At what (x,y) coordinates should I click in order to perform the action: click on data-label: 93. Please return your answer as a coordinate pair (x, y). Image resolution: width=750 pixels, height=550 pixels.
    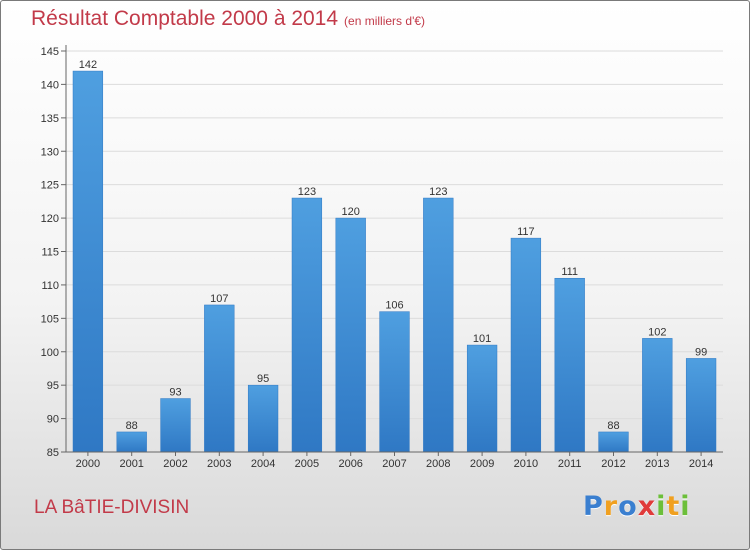
    Looking at the image, I should click on (175, 393).